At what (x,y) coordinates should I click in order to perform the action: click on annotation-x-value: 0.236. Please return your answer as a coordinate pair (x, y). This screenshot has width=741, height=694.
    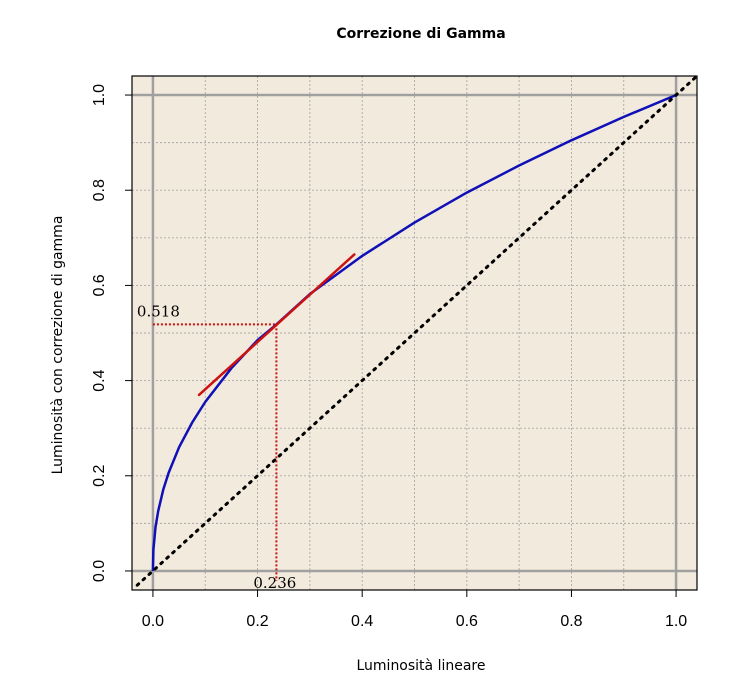
    Looking at the image, I should click on (274, 583).